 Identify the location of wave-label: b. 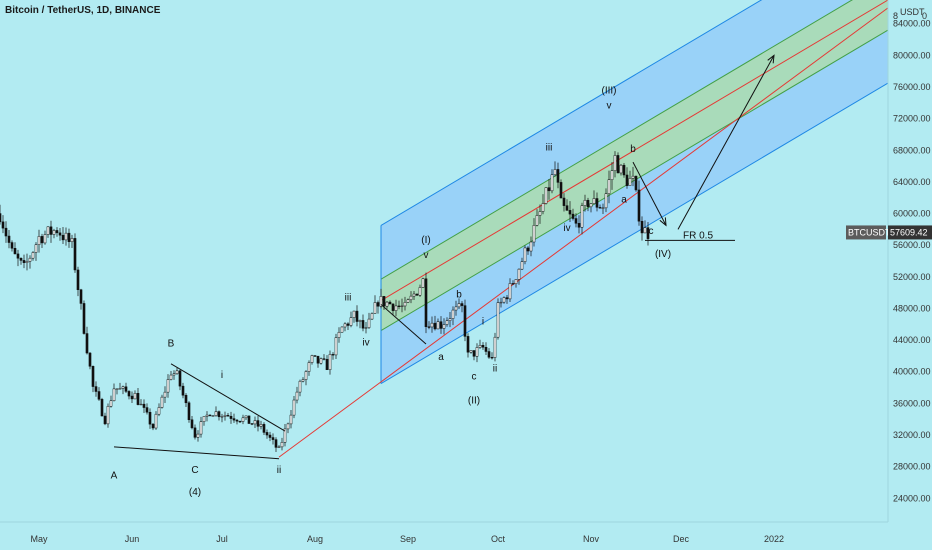
(459, 294).